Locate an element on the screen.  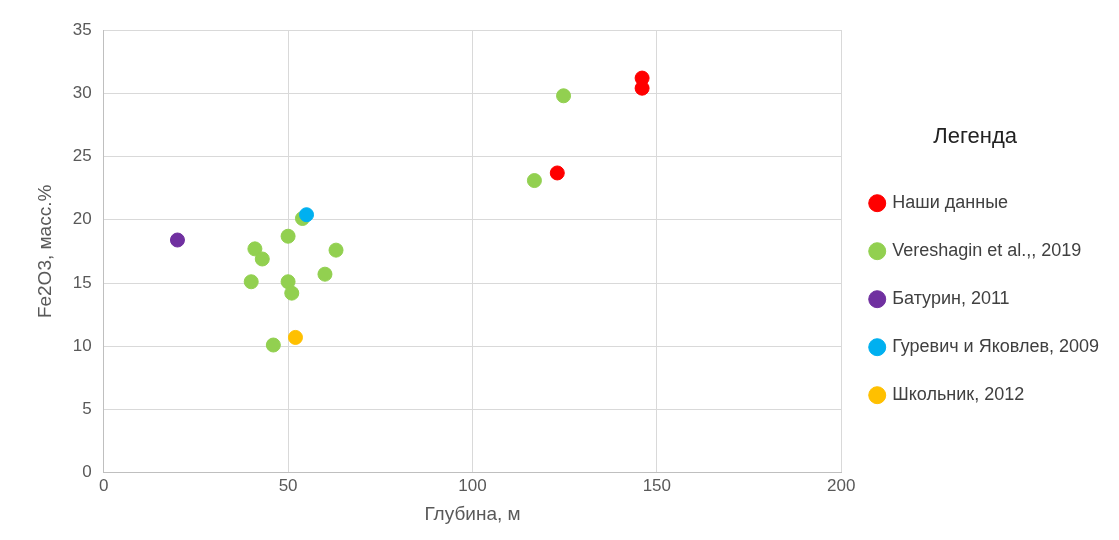
x-tick-label: 0 is located at coordinates (103, 485).